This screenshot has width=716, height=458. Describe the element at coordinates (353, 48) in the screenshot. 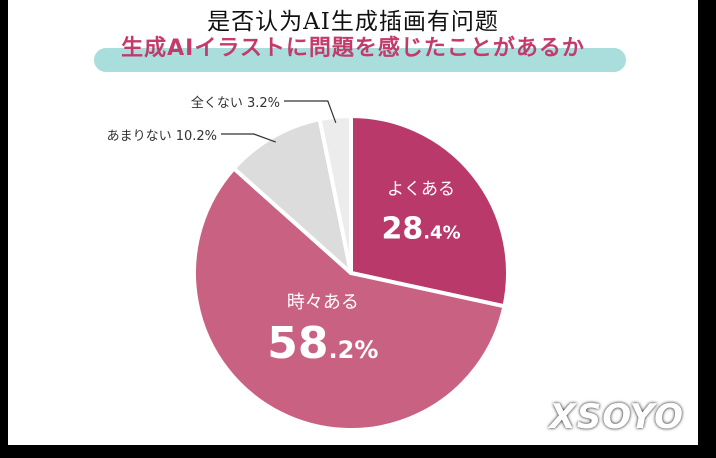

I see `chart-subtitle: 生成AIイラストに問題を感じたことがあるか` at that location.